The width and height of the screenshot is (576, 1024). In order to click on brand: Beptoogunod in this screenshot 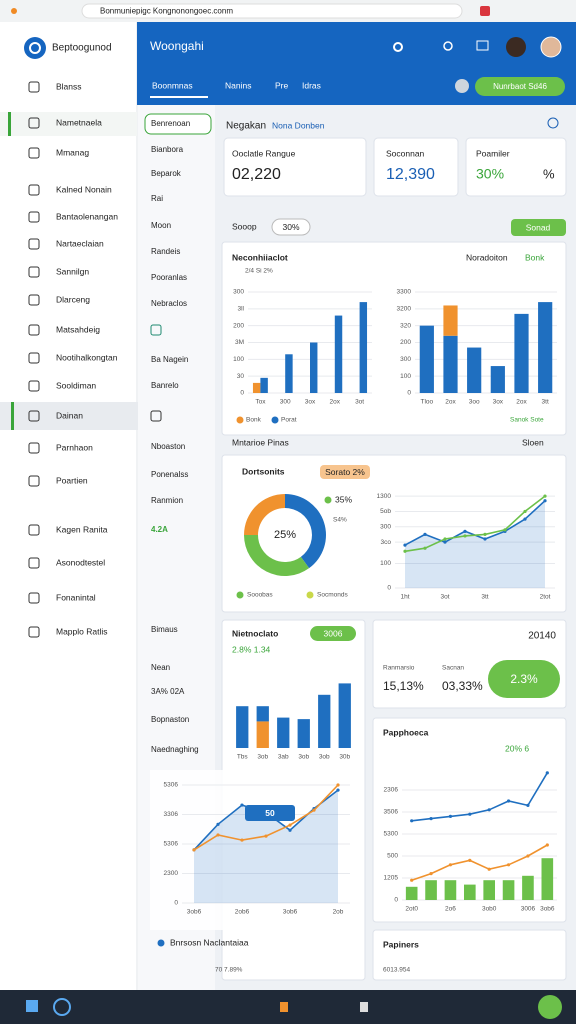, I will do `click(82, 48)`.